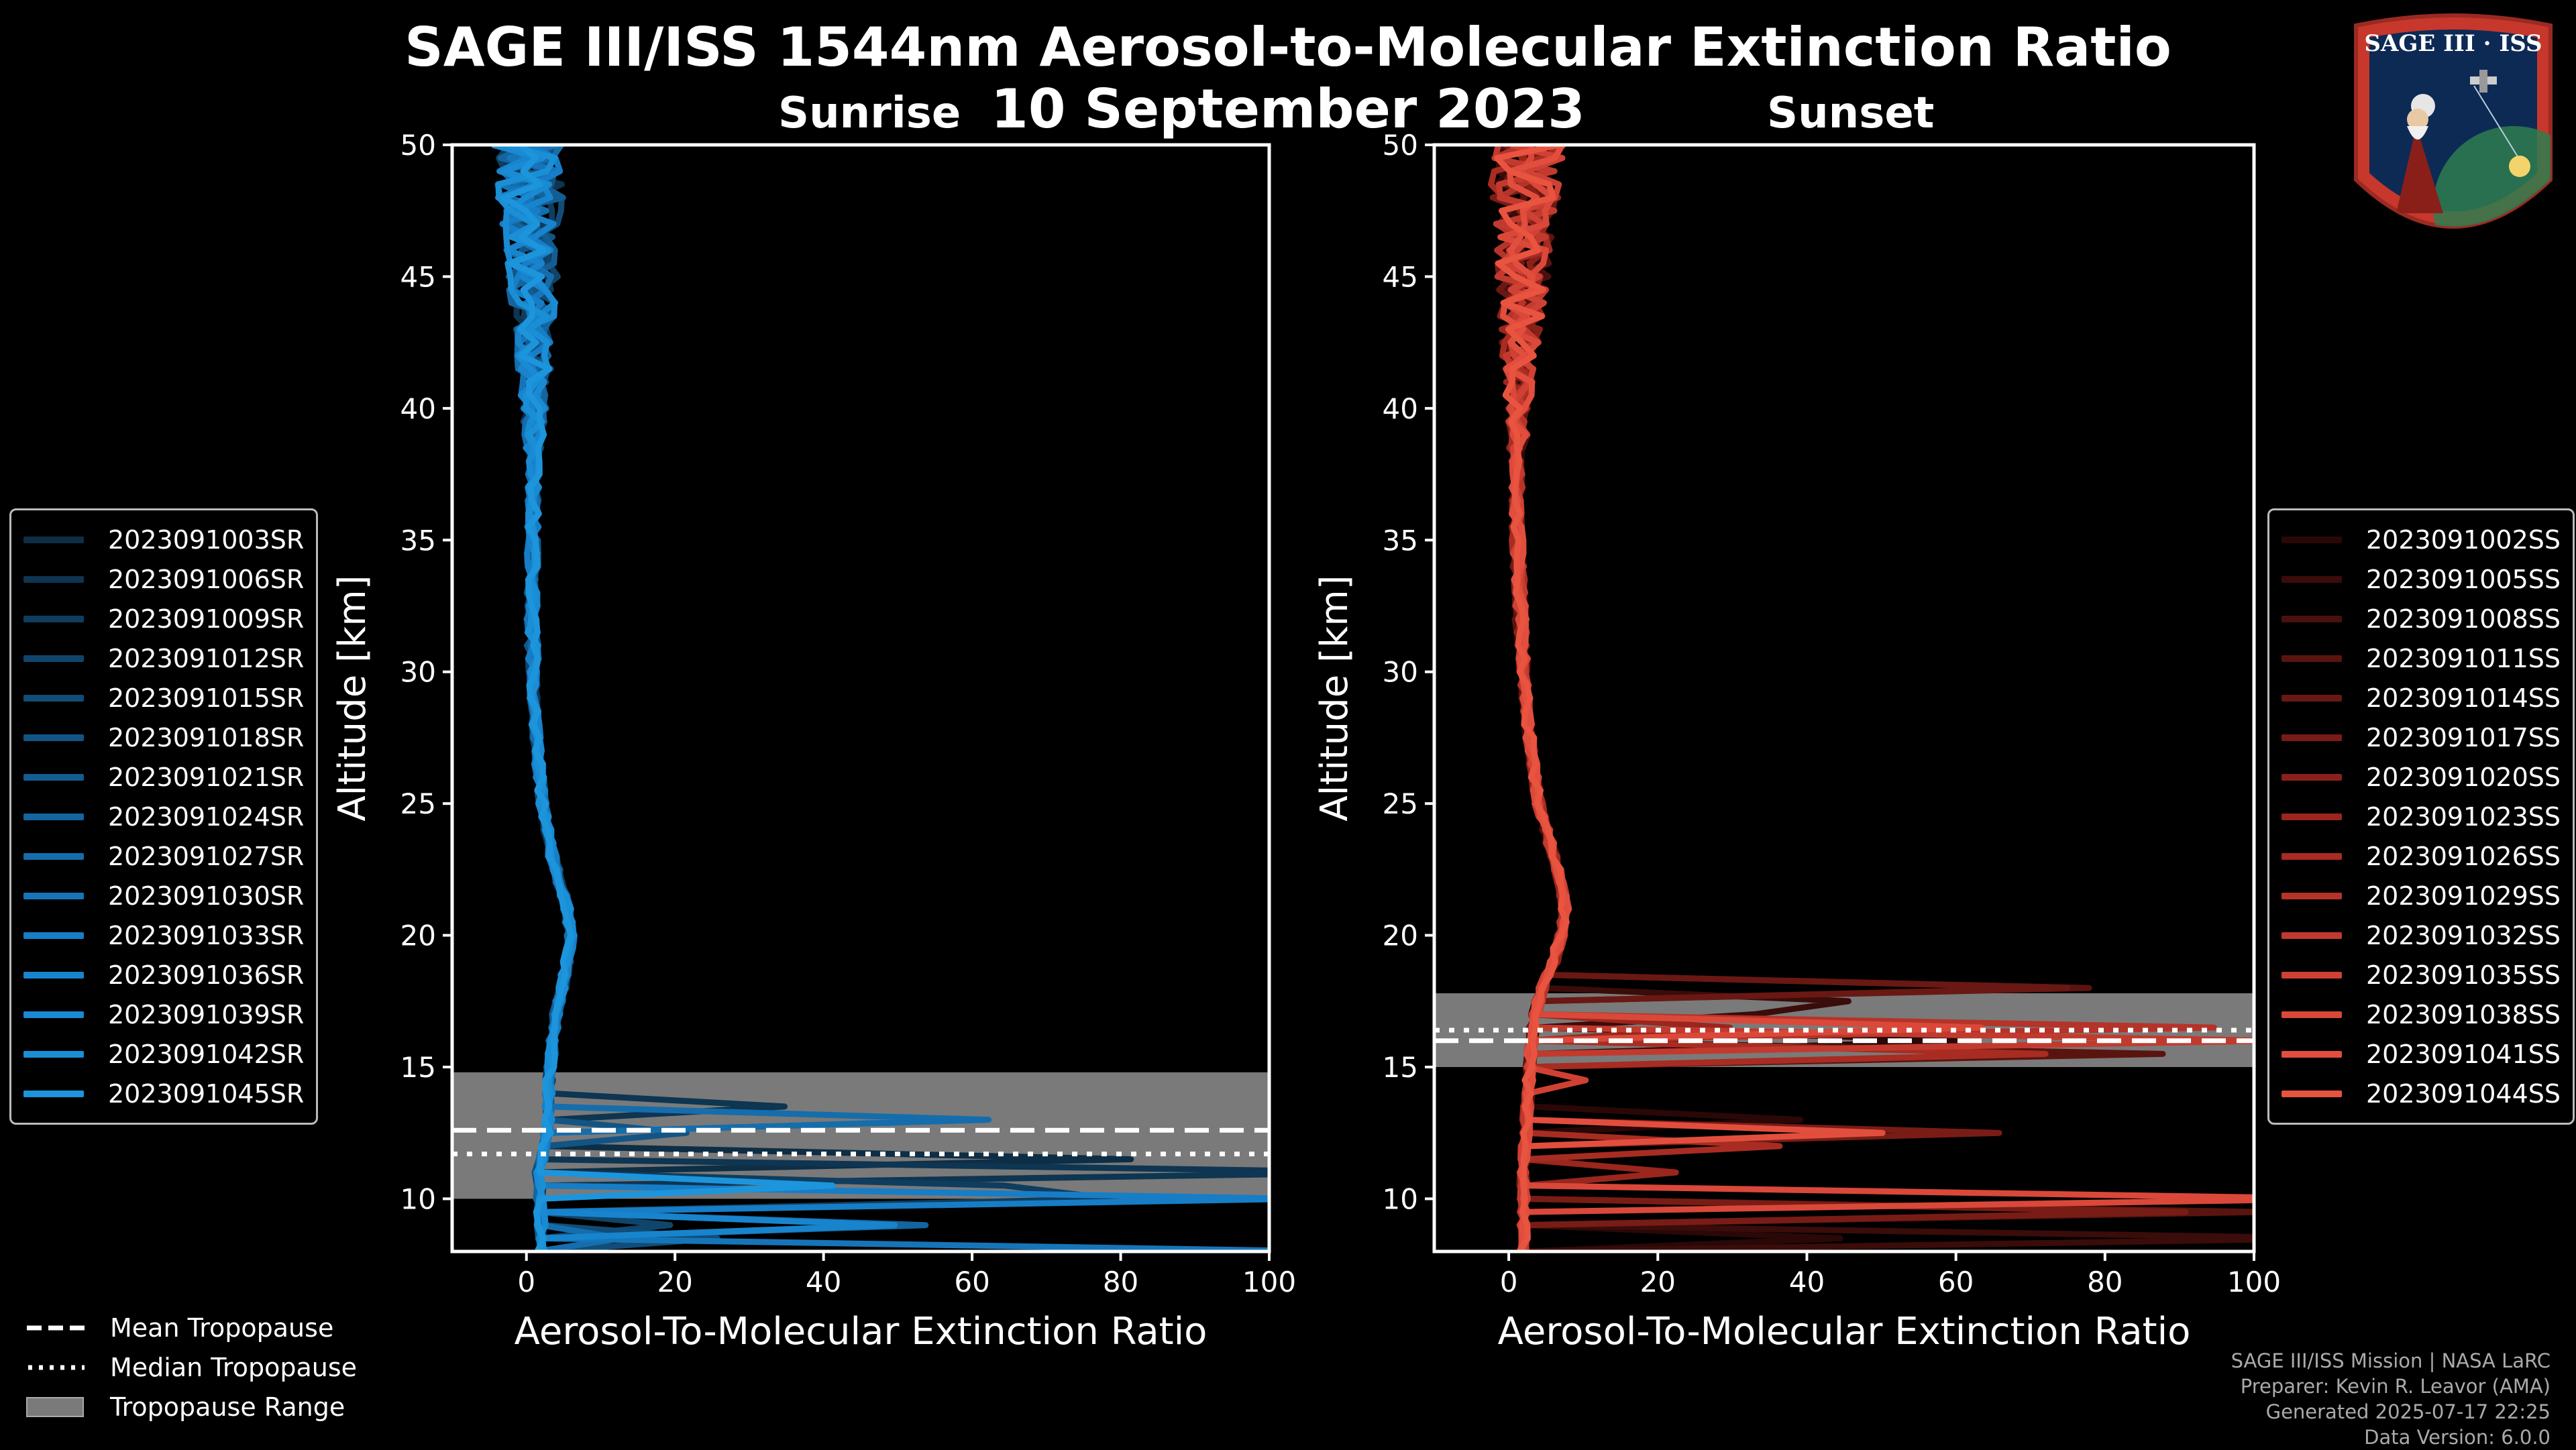 This screenshot has height=1450, width=2576. Describe the element at coordinates (971, 1282) in the screenshot. I see `x-tick-label: 60` at that location.